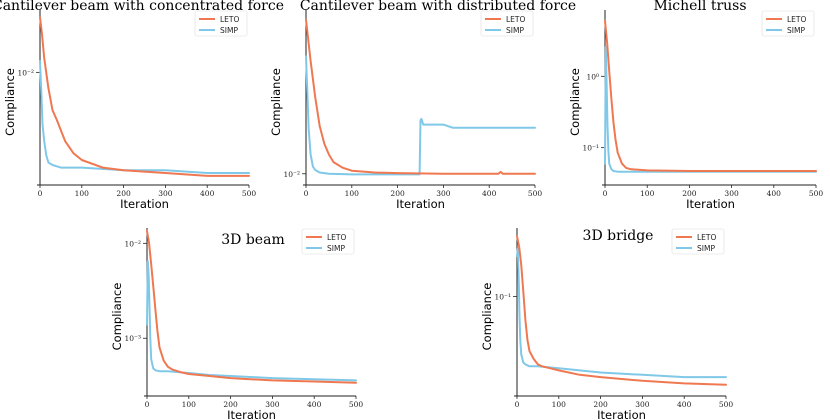 Image resolution: width=830 pixels, height=420 pixels. I want to click on chart-3d-beam-xtick-label: 0, so click(147, 404).